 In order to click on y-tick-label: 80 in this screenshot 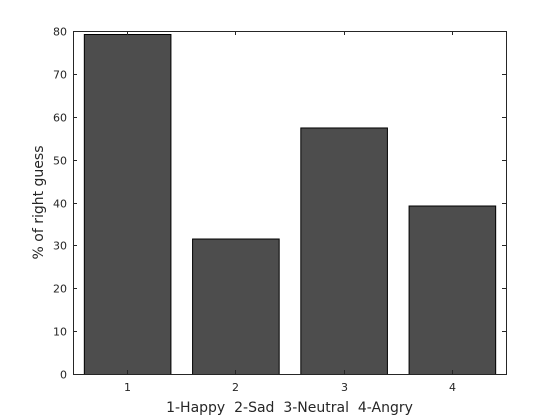, I will do `click(60, 32)`.